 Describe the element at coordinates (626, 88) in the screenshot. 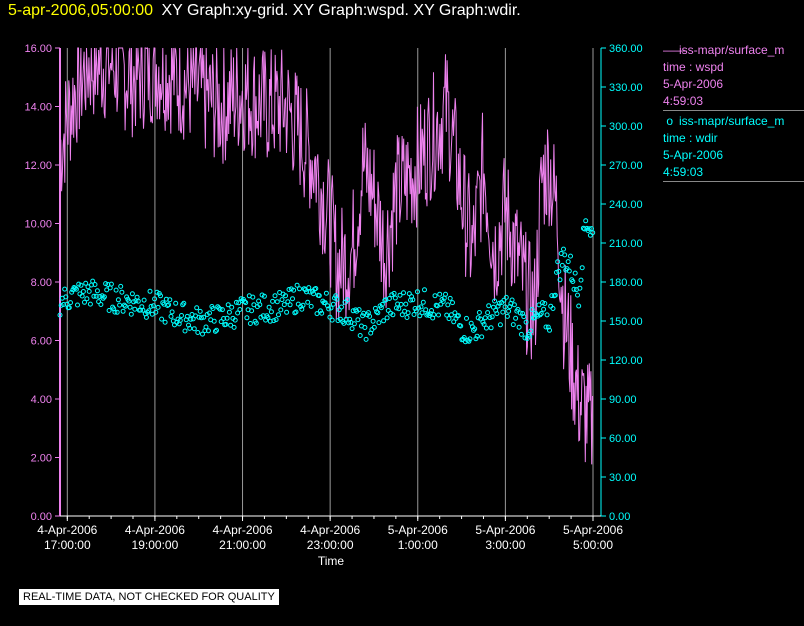

I see `y-right-tick-label: 330.00` at that location.